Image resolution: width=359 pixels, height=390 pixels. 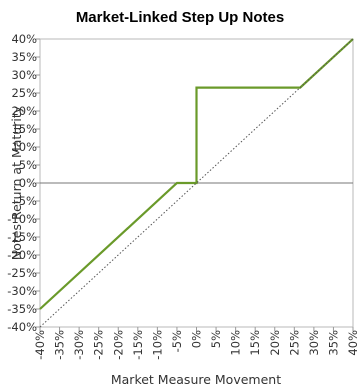 I want to click on y-tick-label: -20%, so click(x=22, y=255).